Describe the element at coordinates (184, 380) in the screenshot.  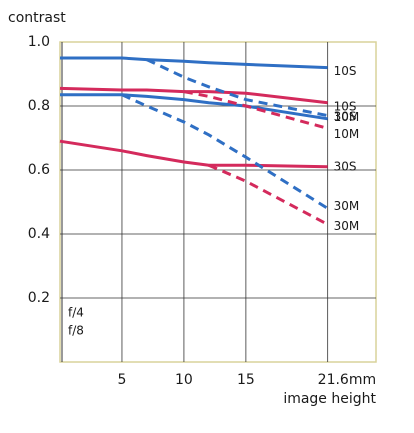
I see `x-tick-label: 10` at that location.